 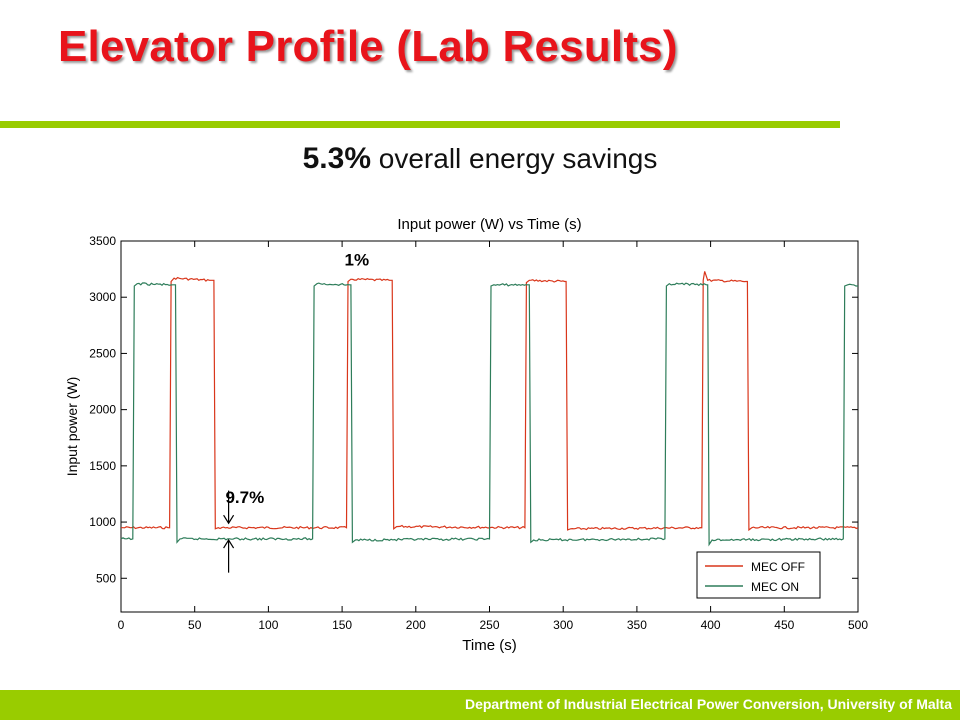 I want to click on x-tick-label: 0, so click(x=121, y=625).